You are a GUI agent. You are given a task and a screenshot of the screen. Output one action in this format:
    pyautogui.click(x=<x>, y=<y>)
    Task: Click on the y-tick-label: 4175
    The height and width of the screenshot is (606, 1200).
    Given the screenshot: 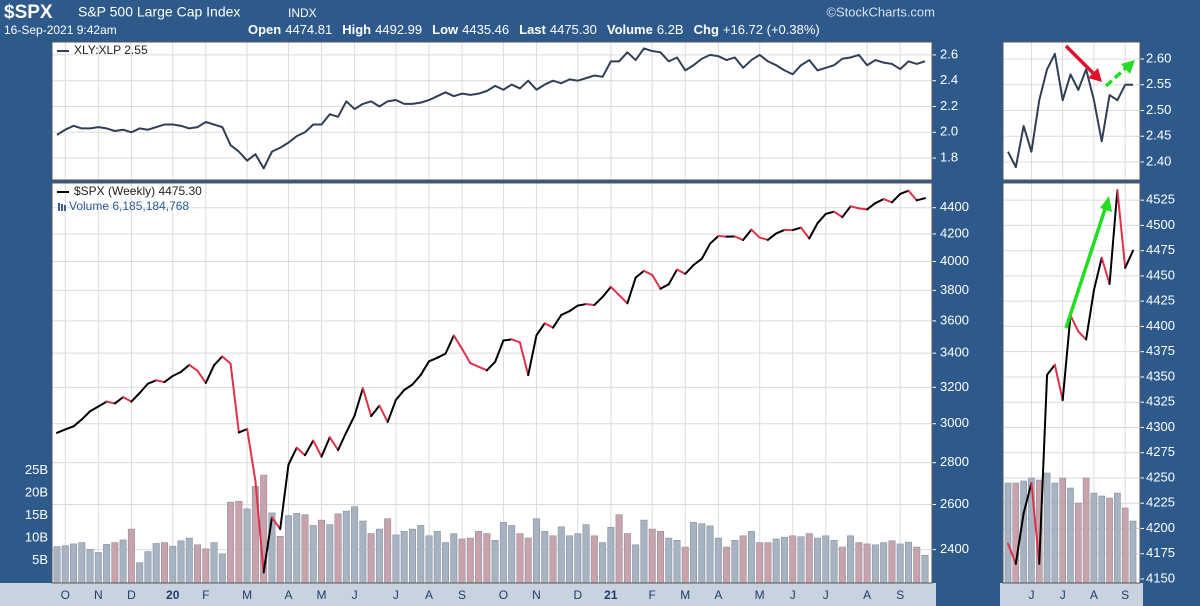 What is the action you would take?
    pyautogui.click(x=1160, y=552)
    